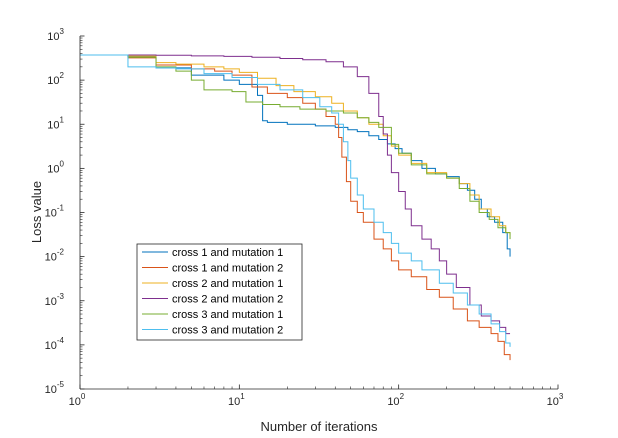 The image size is (618, 438). I want to click on legend-box, so click(219, 292).